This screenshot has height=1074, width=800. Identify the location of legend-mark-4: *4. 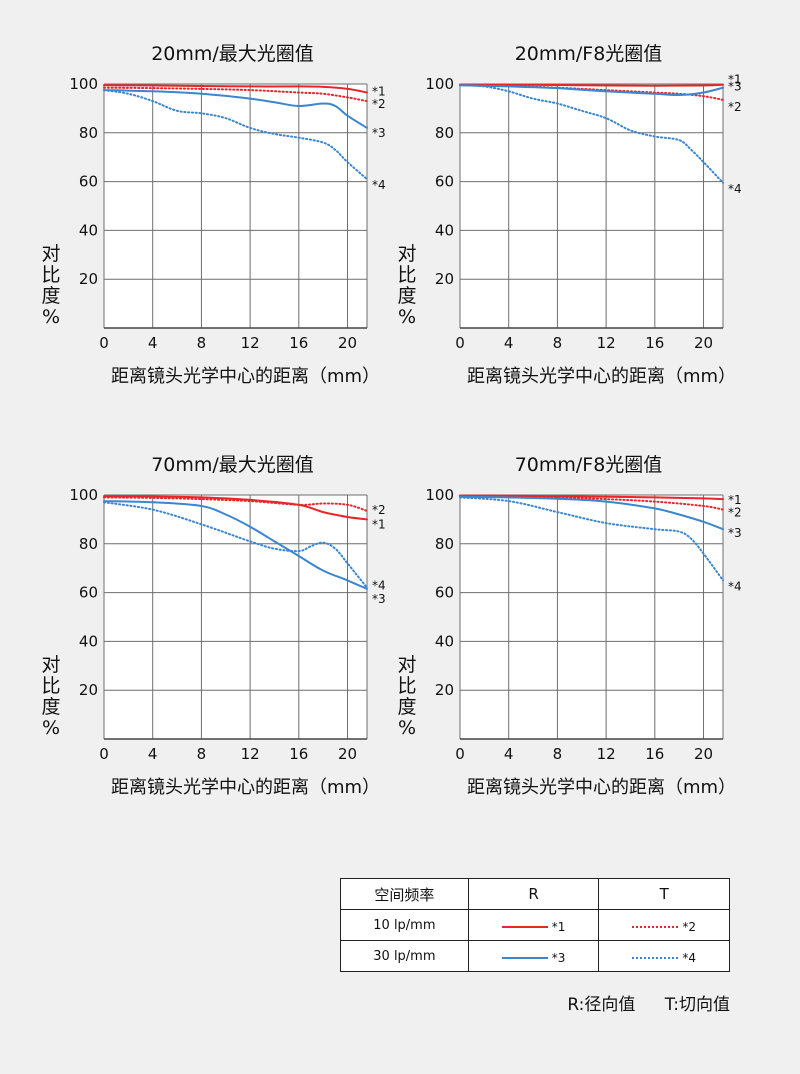
(689, 957).